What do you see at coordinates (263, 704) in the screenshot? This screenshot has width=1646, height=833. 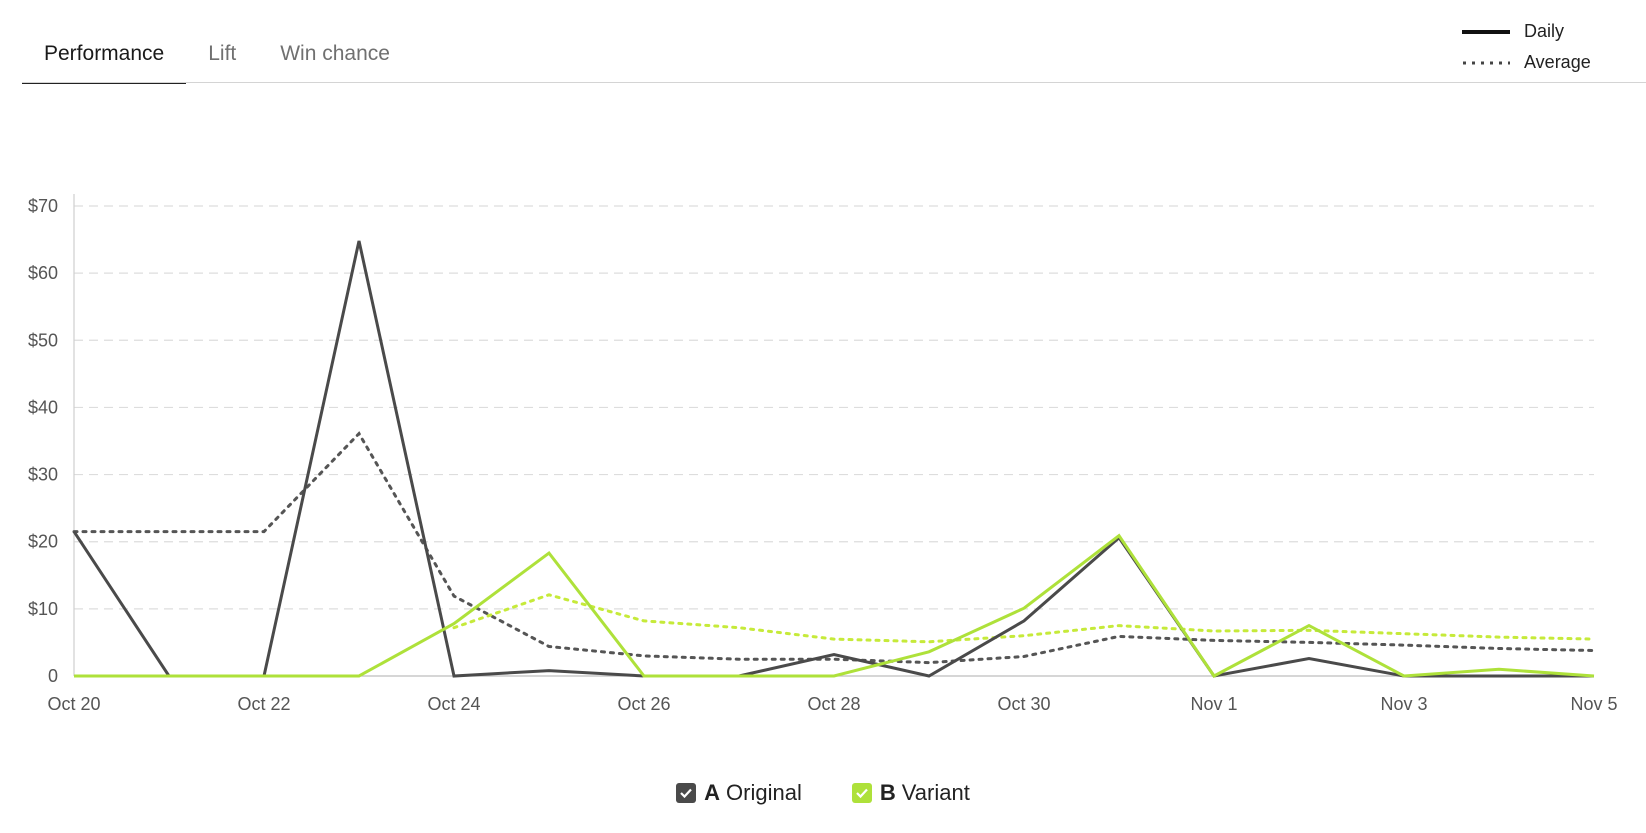 I see `x-tick-label: Oct 22` at bounding box center [263, 704].